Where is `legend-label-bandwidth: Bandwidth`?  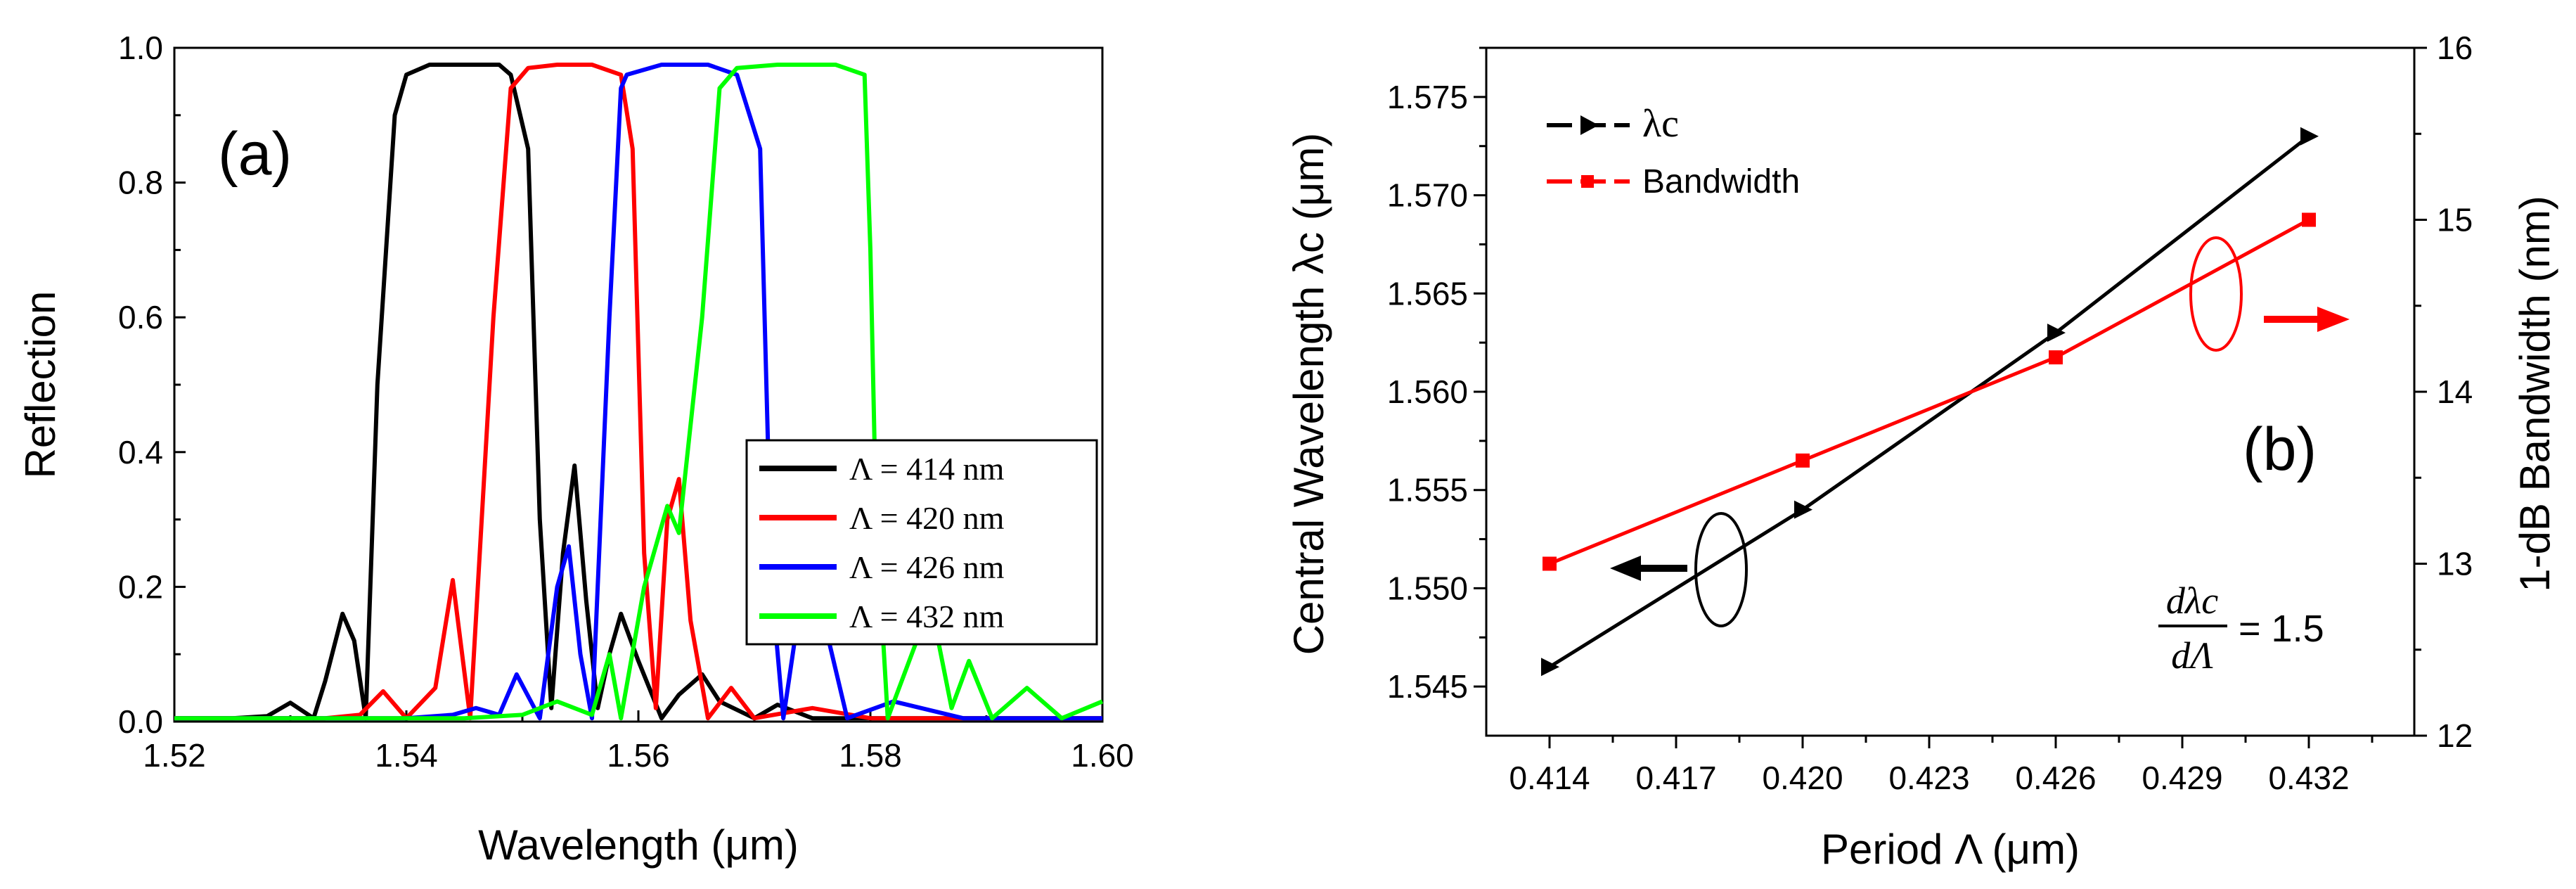
legend-label-bandwidth: Bandwidth is located at coordinates (1721, 181).